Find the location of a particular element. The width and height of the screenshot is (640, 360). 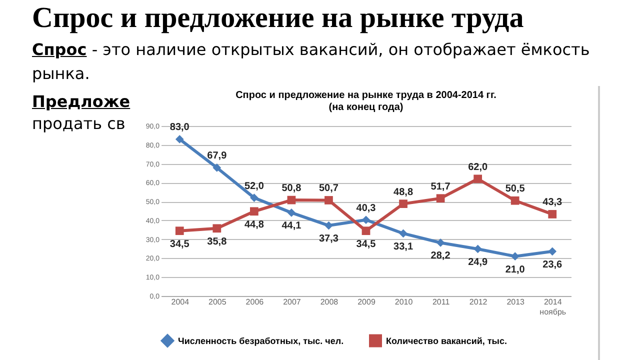

x-tick-label: 2006 is located at coordinates (255, 302).